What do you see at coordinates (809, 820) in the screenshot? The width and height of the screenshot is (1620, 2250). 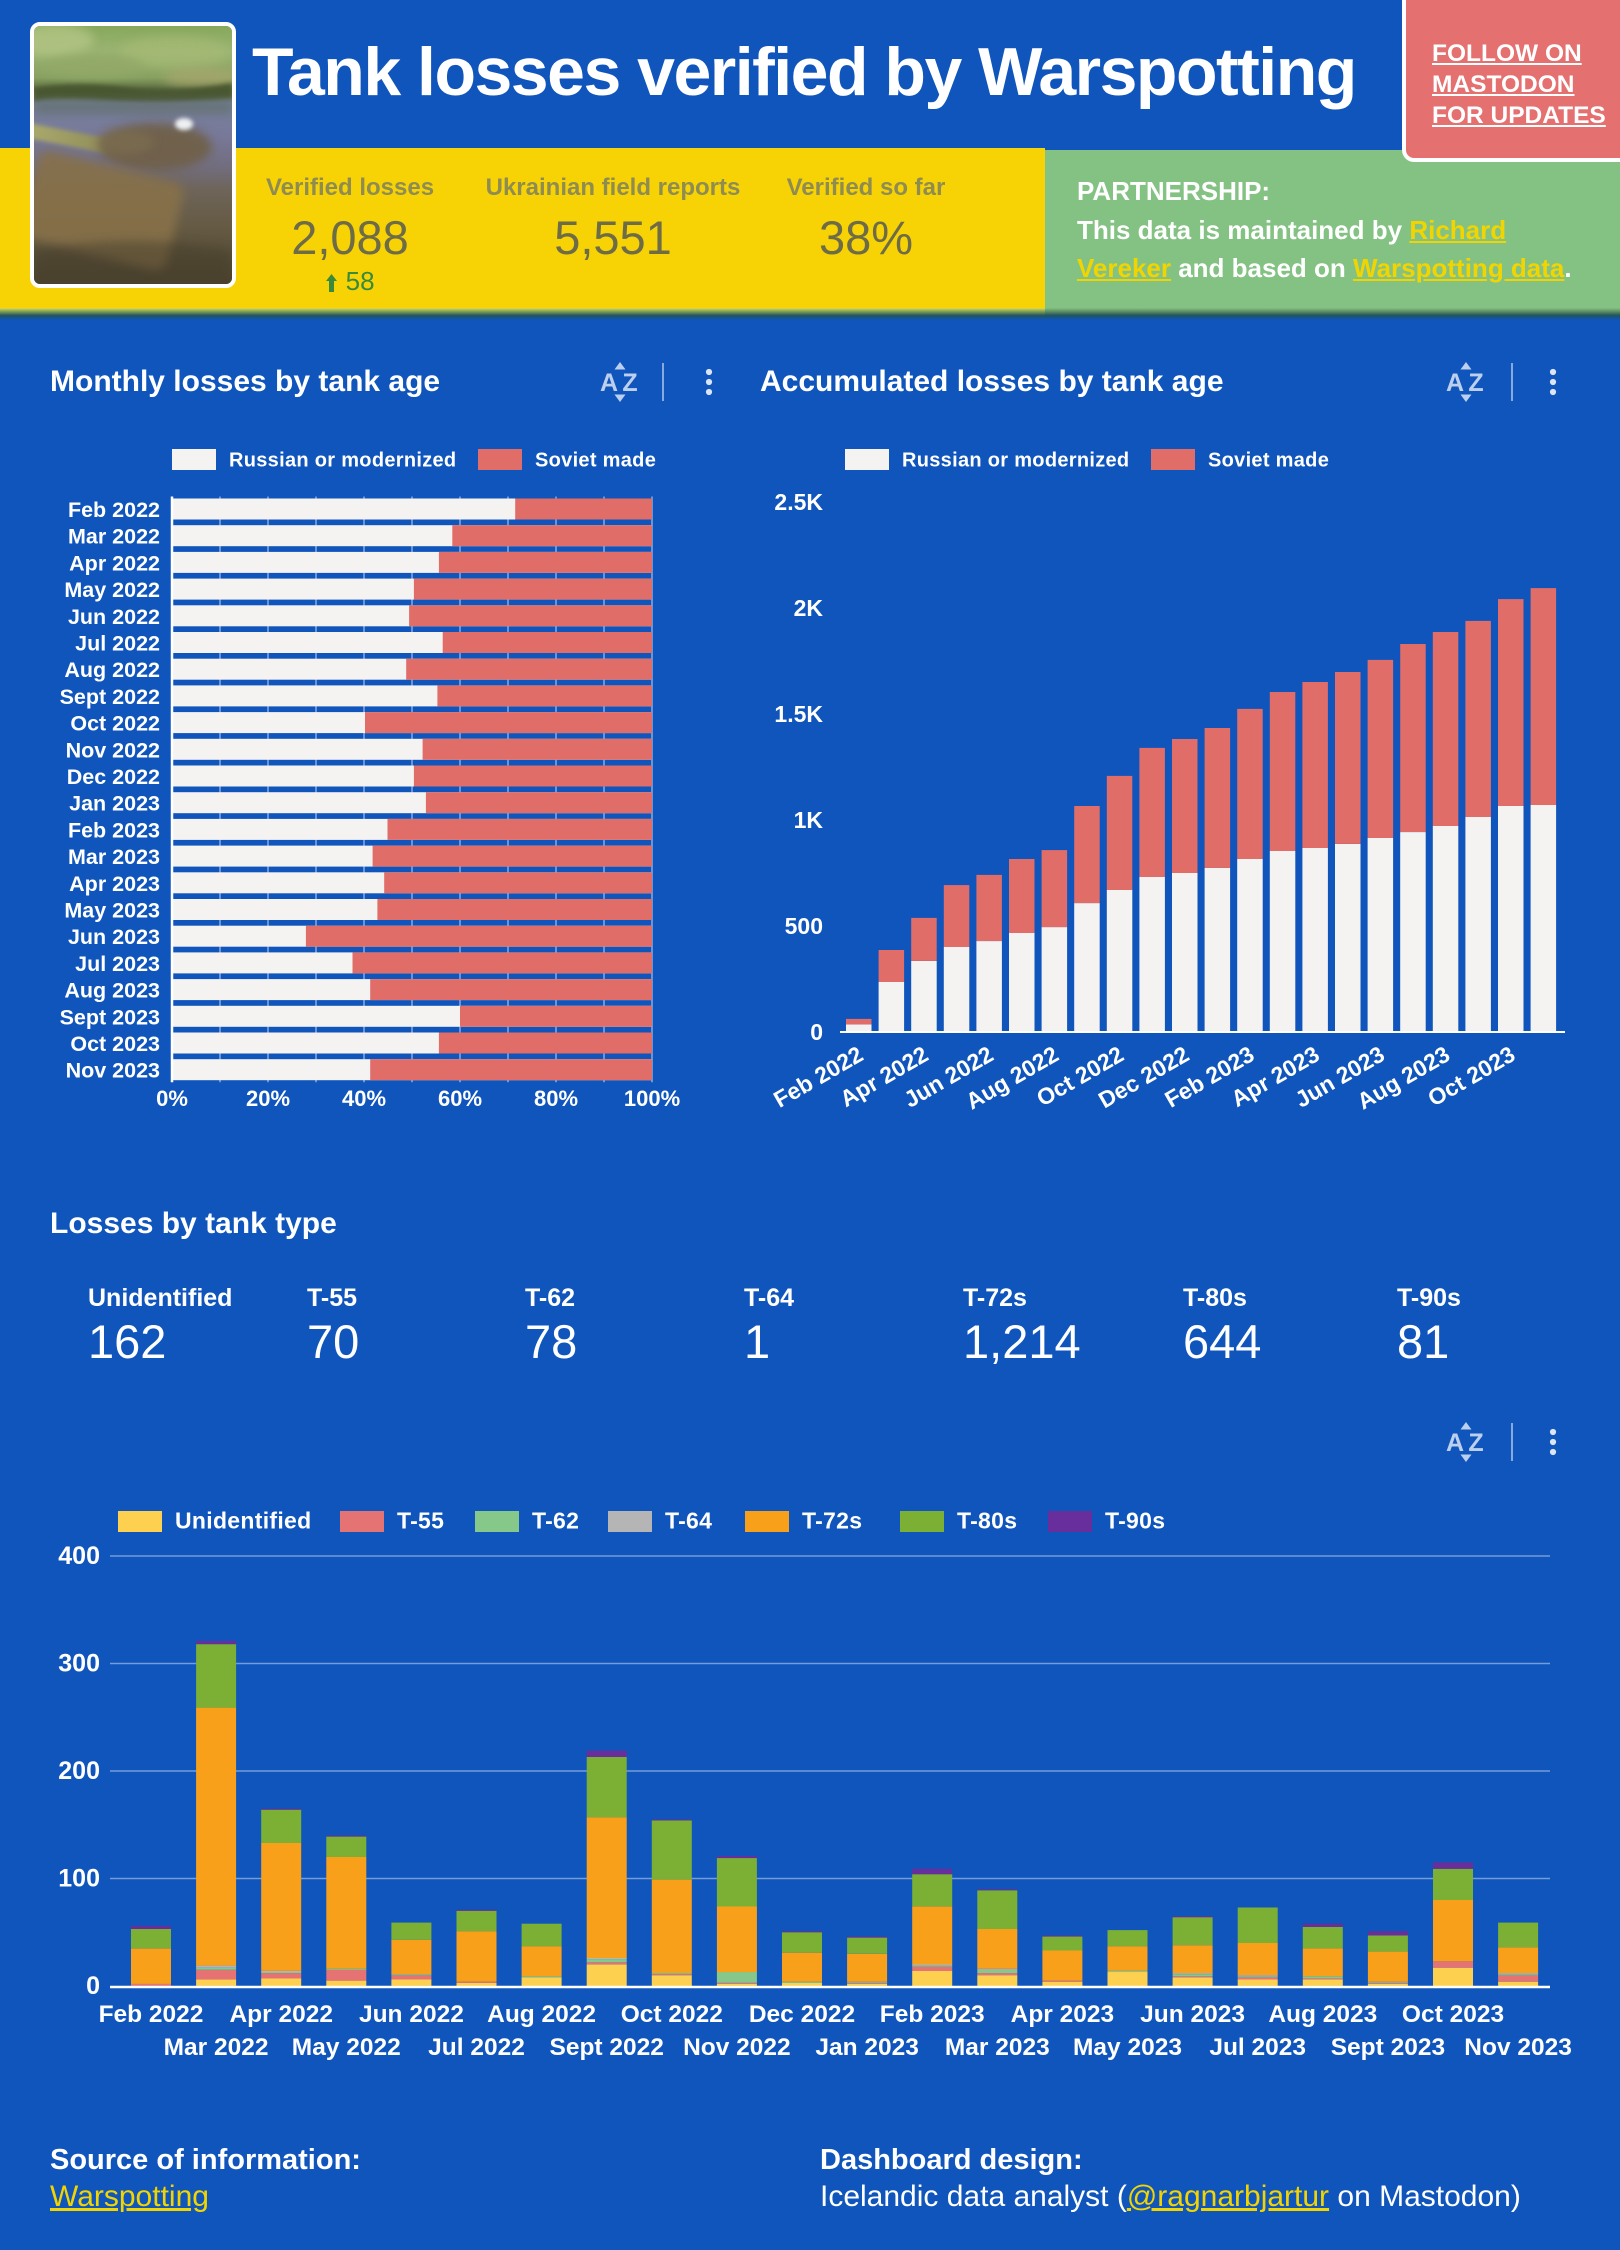 I see `svg-text: 1K` at bounding box center [809, 820].